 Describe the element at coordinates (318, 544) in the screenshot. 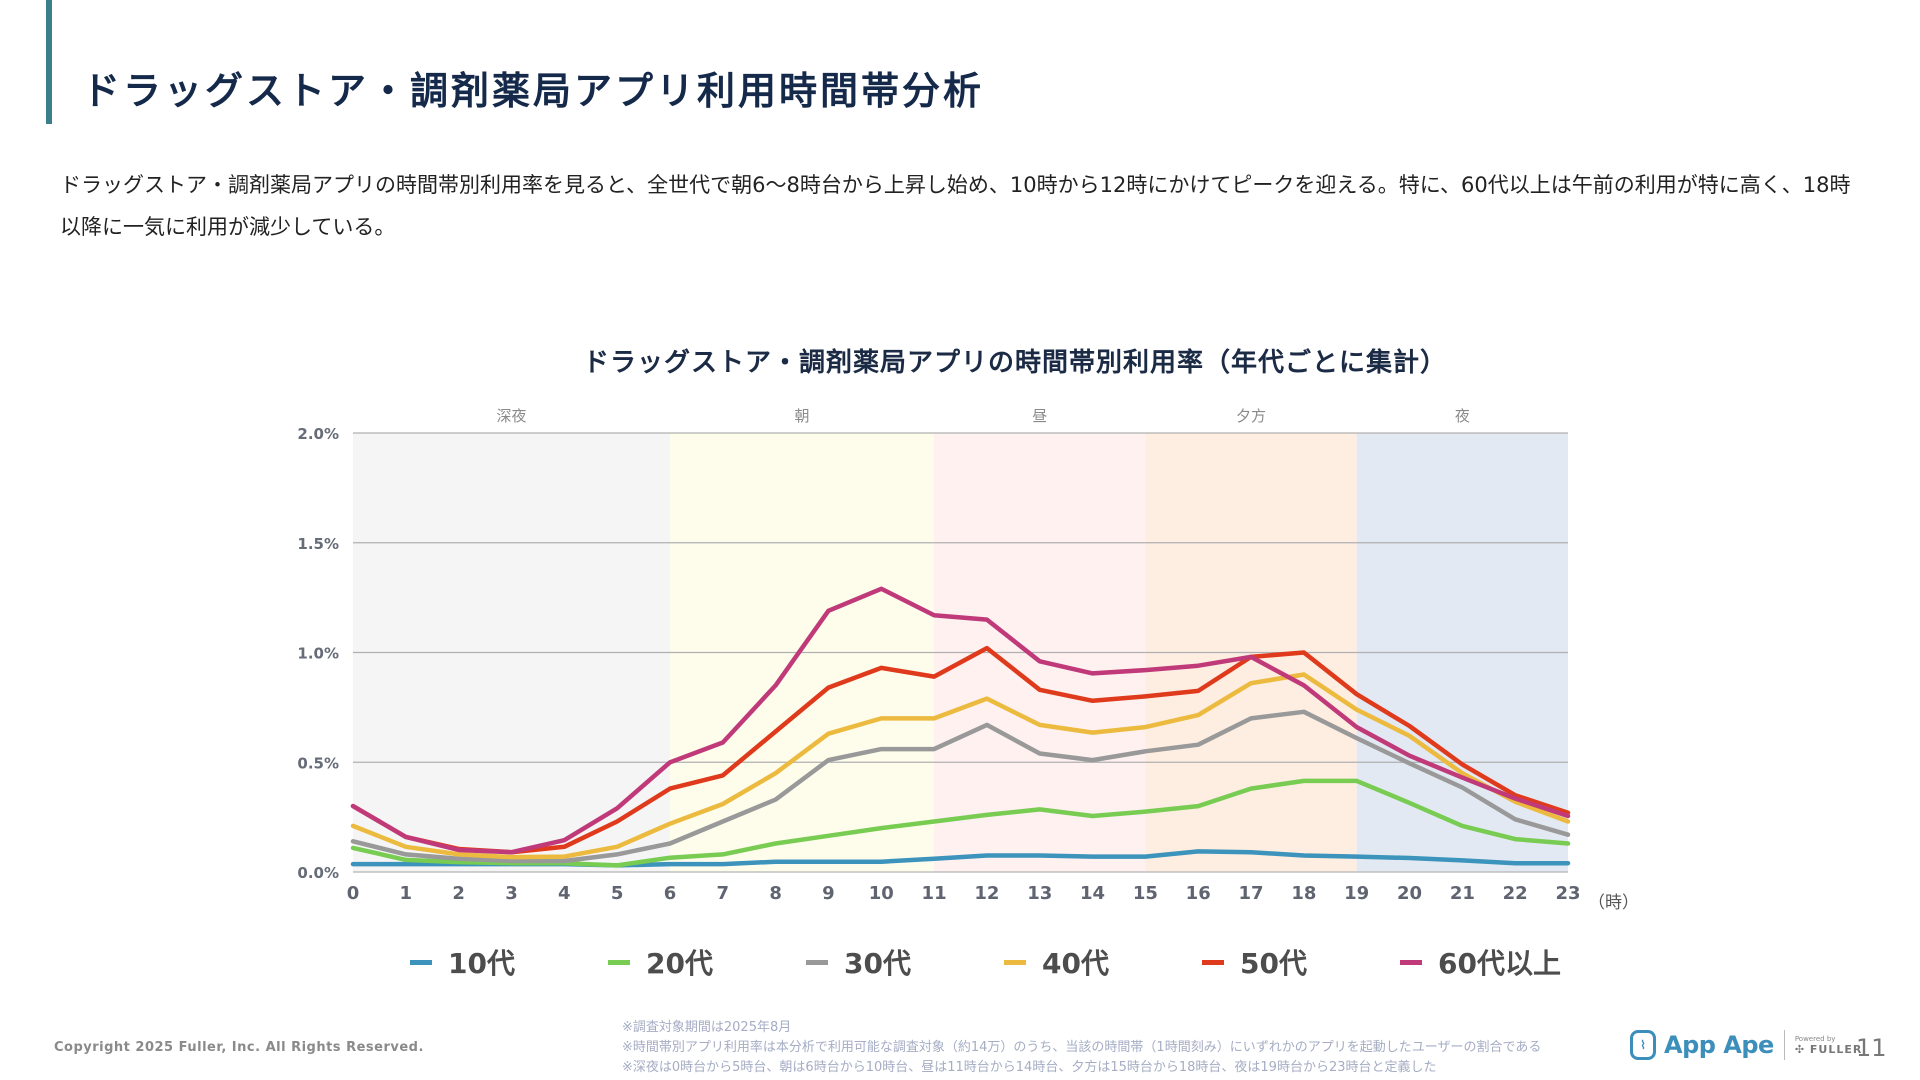

I see `y-tick-label: 1.5%` at that location.